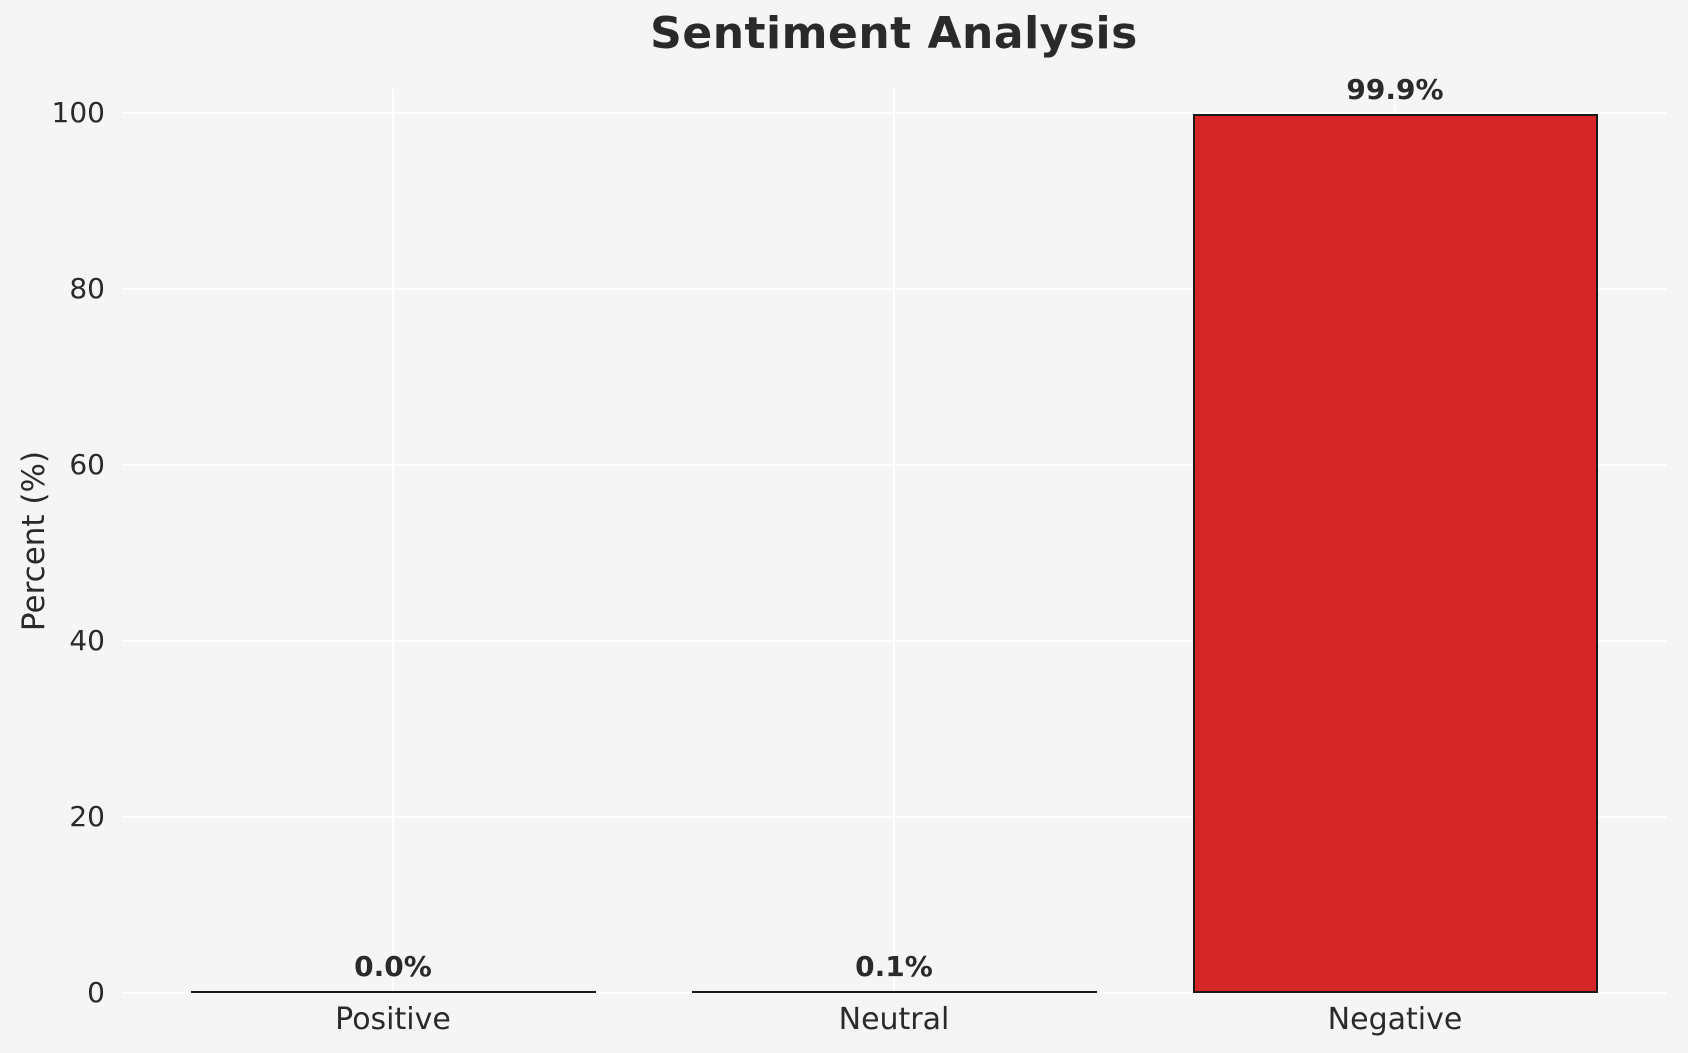 This screenshot has height=1053, width=1688. I want to click on y-tick-label: 20, so click(87, 816).